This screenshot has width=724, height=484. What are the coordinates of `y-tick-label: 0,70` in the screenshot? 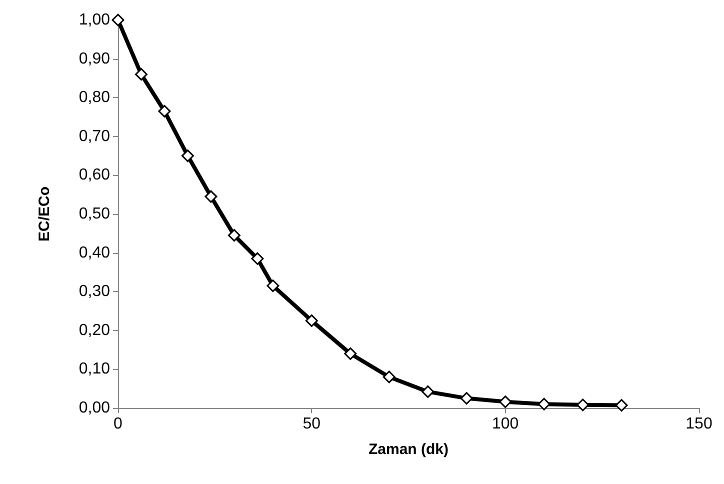 It's located at (94, 136).